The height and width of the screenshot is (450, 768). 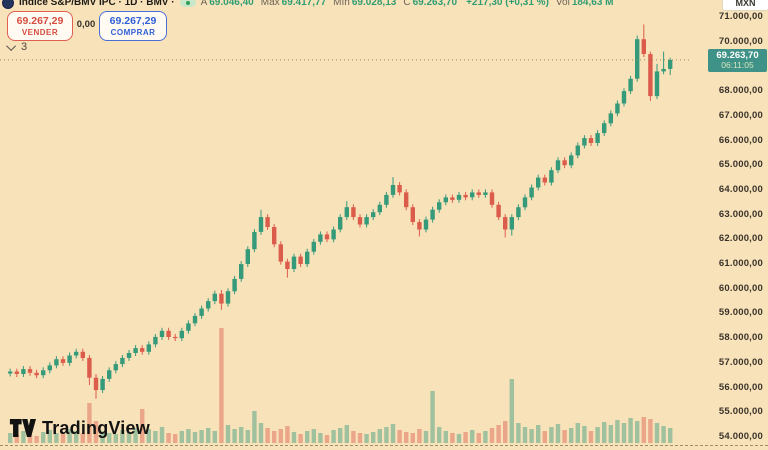 I want to click on price-axis-label: 60.000,00, so click(x=740, y=288).